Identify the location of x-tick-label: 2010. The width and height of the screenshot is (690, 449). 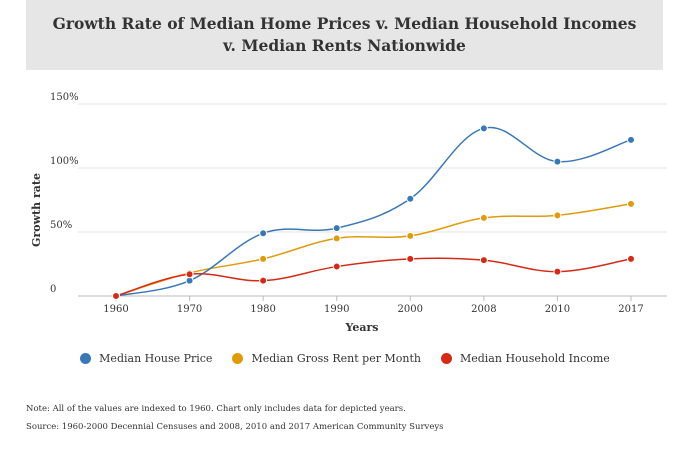
(557, 309).